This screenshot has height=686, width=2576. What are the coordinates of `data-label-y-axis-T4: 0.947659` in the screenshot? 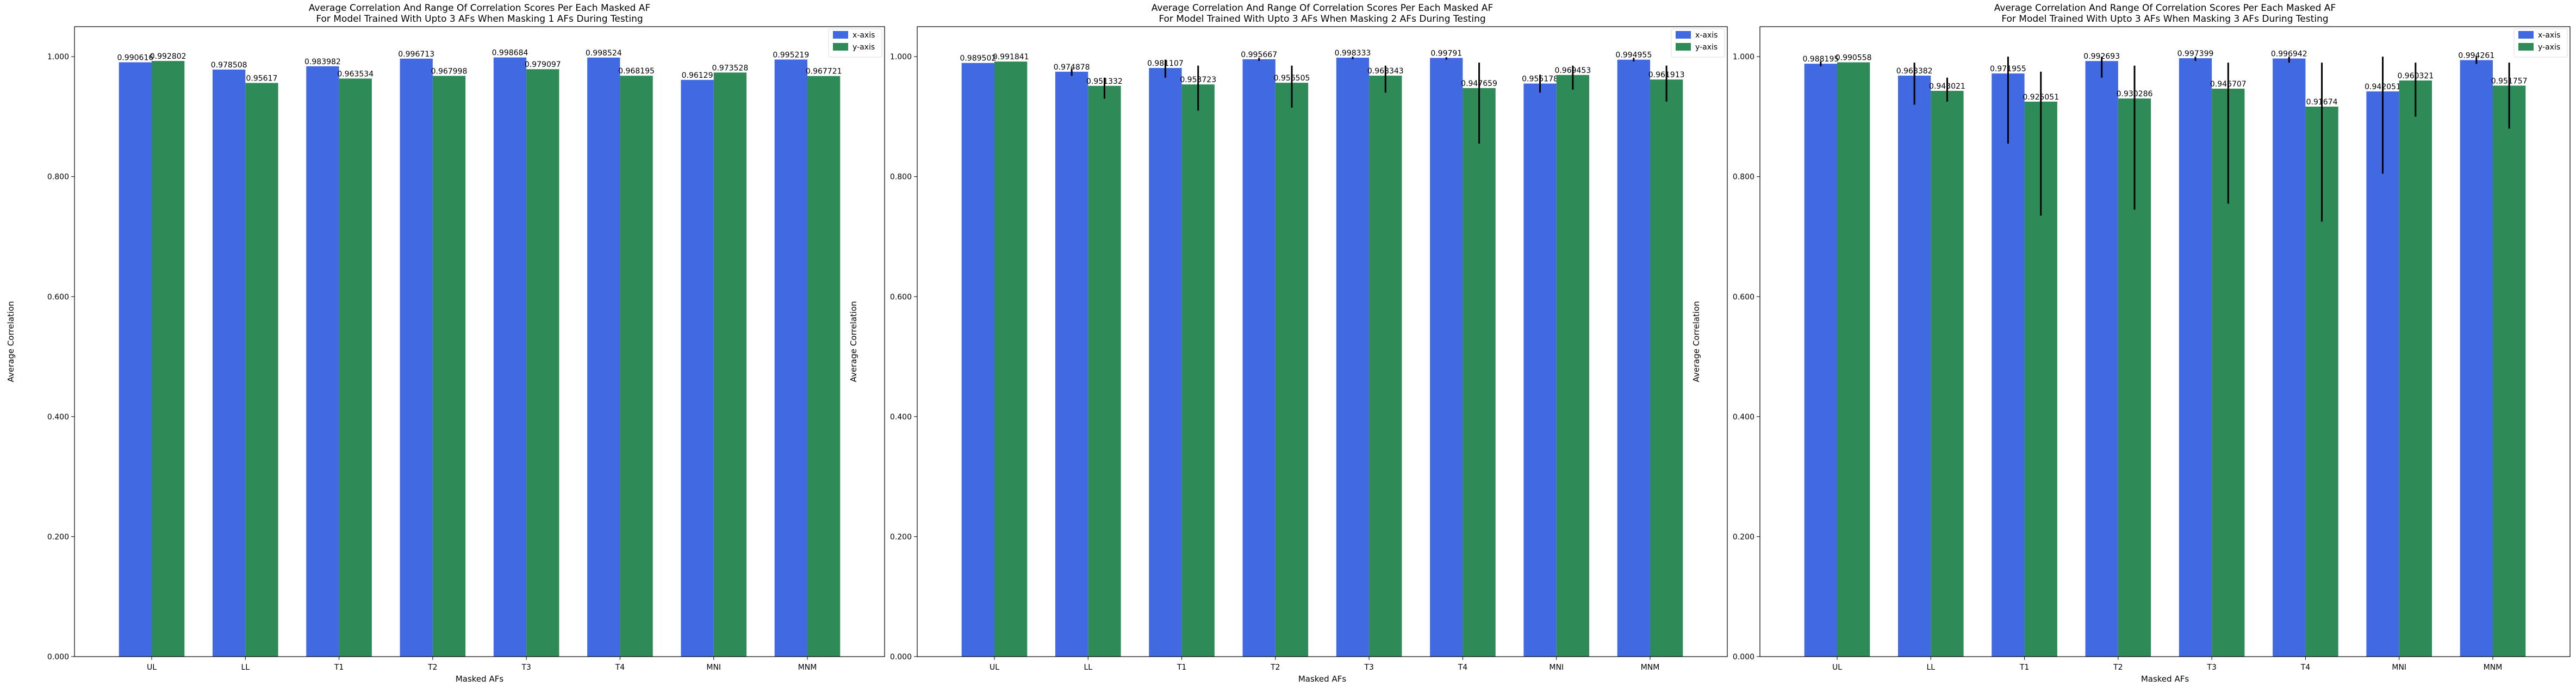 It's located at (1479, 83).